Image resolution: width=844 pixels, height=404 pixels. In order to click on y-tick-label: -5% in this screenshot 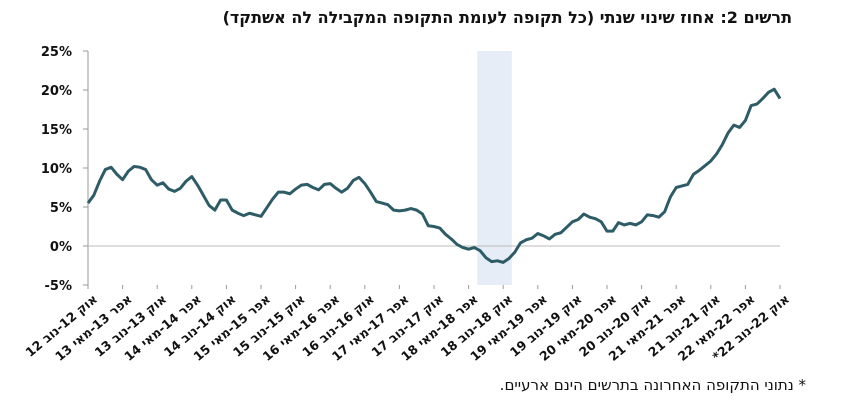, I will do `click(58, 286)`.